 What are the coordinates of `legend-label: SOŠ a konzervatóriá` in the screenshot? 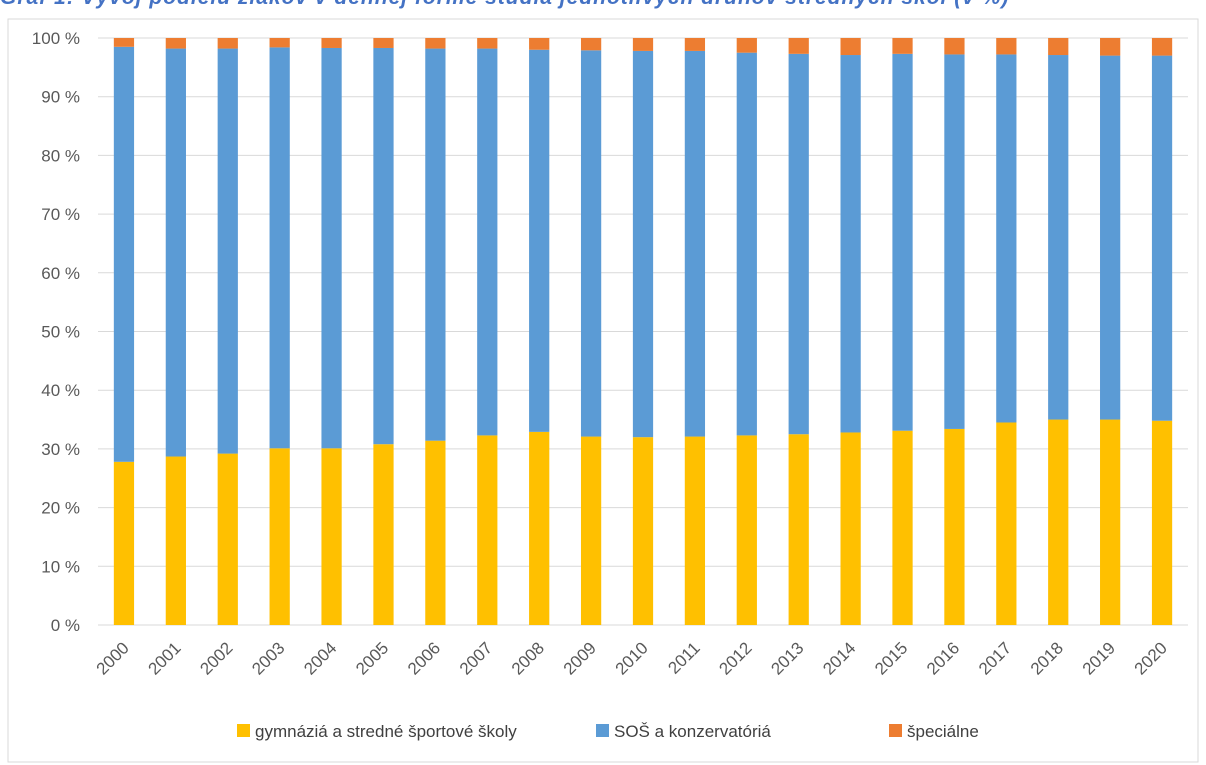 It's located at (692, 731).